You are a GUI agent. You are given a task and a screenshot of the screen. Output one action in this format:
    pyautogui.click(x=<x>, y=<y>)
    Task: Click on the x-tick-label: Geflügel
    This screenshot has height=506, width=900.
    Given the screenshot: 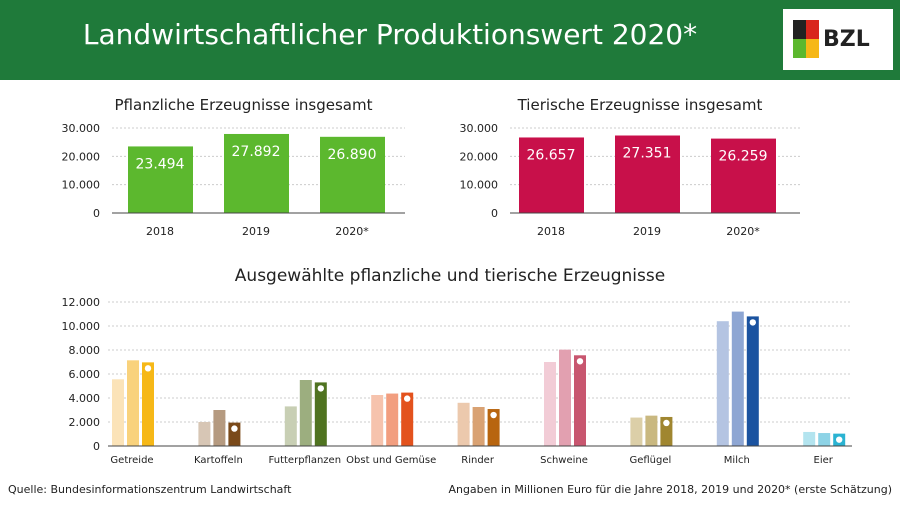 What is the action you would take?
    pyautogui.click(x=650, y=460)
    